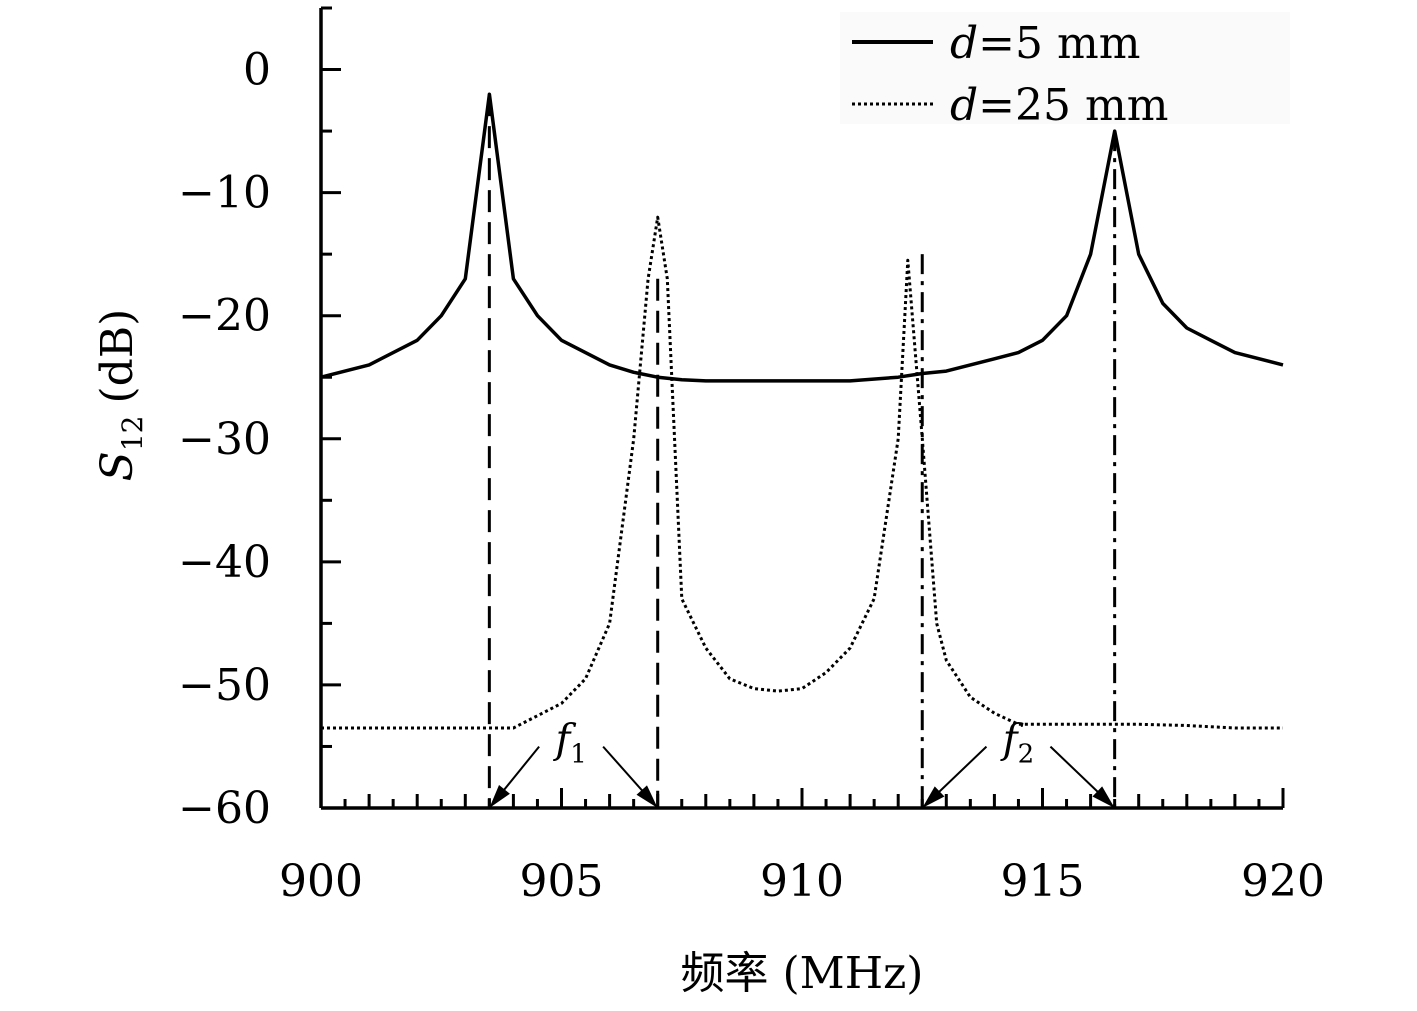 The width and height of the screenshot is (1417, 1011). What do you see at coordinates (562, 881) in the screenshot?
I see `x-tick-label: 905` at bounding box center [562, 881].